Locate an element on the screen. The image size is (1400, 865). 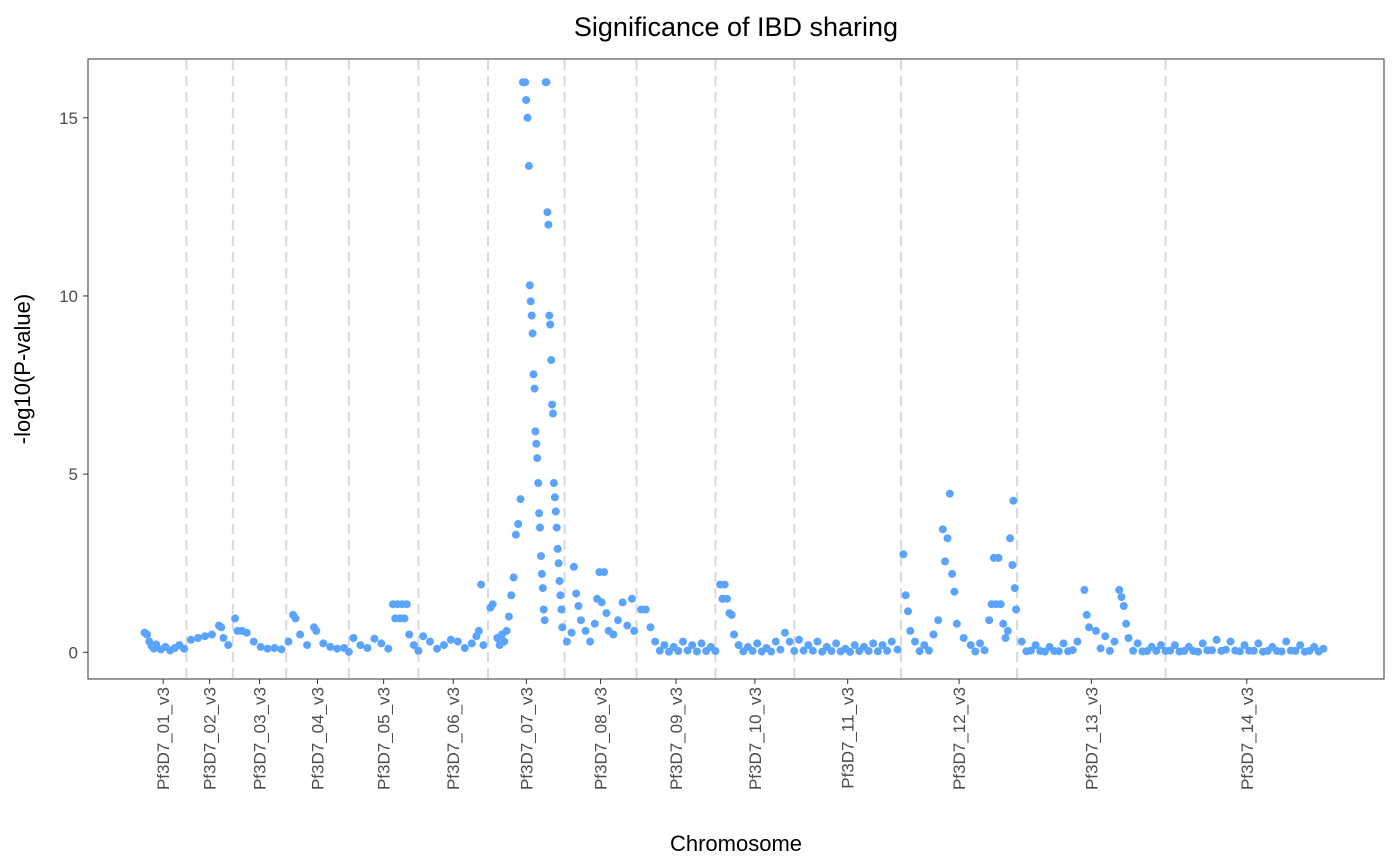
y-tick-label: 10 is located at coordinates (68, 296).